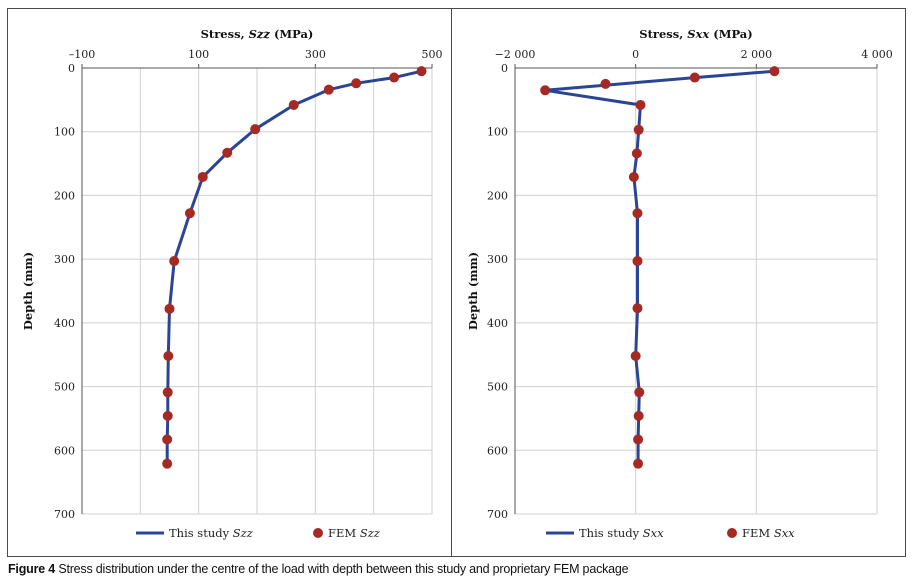 The width and height of the screenshot is (913, 587). What do you see at coordinates (732, 533) in the screenshot?
I see `sxx-legend-marker-swatch` at bounding box center [732, 533].